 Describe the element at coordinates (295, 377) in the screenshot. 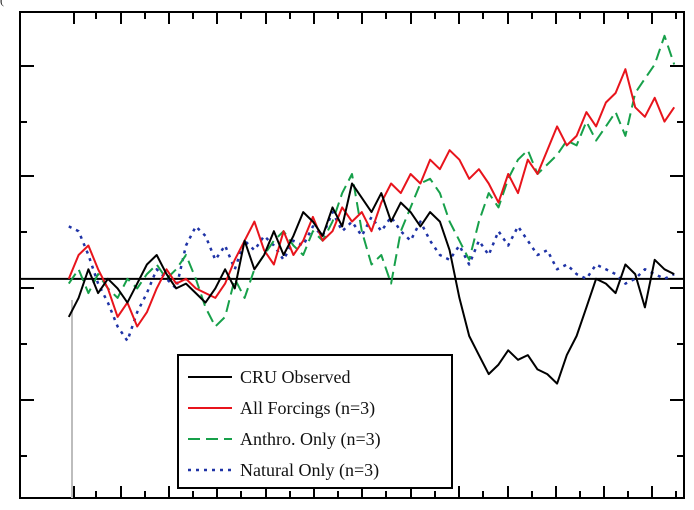

I see `legend-label: CRU Observed` at that location.